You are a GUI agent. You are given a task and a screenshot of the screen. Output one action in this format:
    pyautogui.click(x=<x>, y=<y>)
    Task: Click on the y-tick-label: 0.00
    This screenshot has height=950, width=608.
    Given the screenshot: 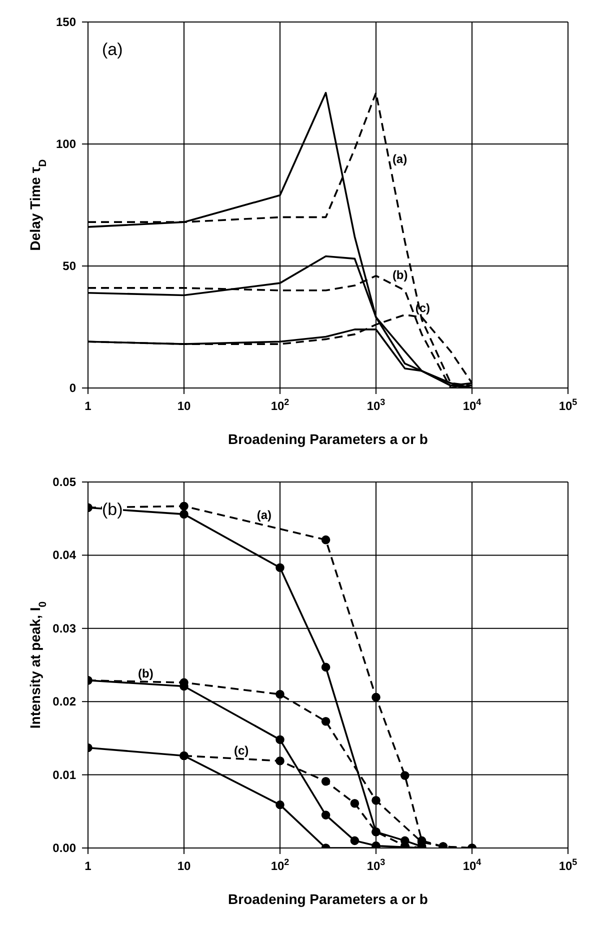 What is the action you would take?
    pyautogui.click(x=64, y=848)
    